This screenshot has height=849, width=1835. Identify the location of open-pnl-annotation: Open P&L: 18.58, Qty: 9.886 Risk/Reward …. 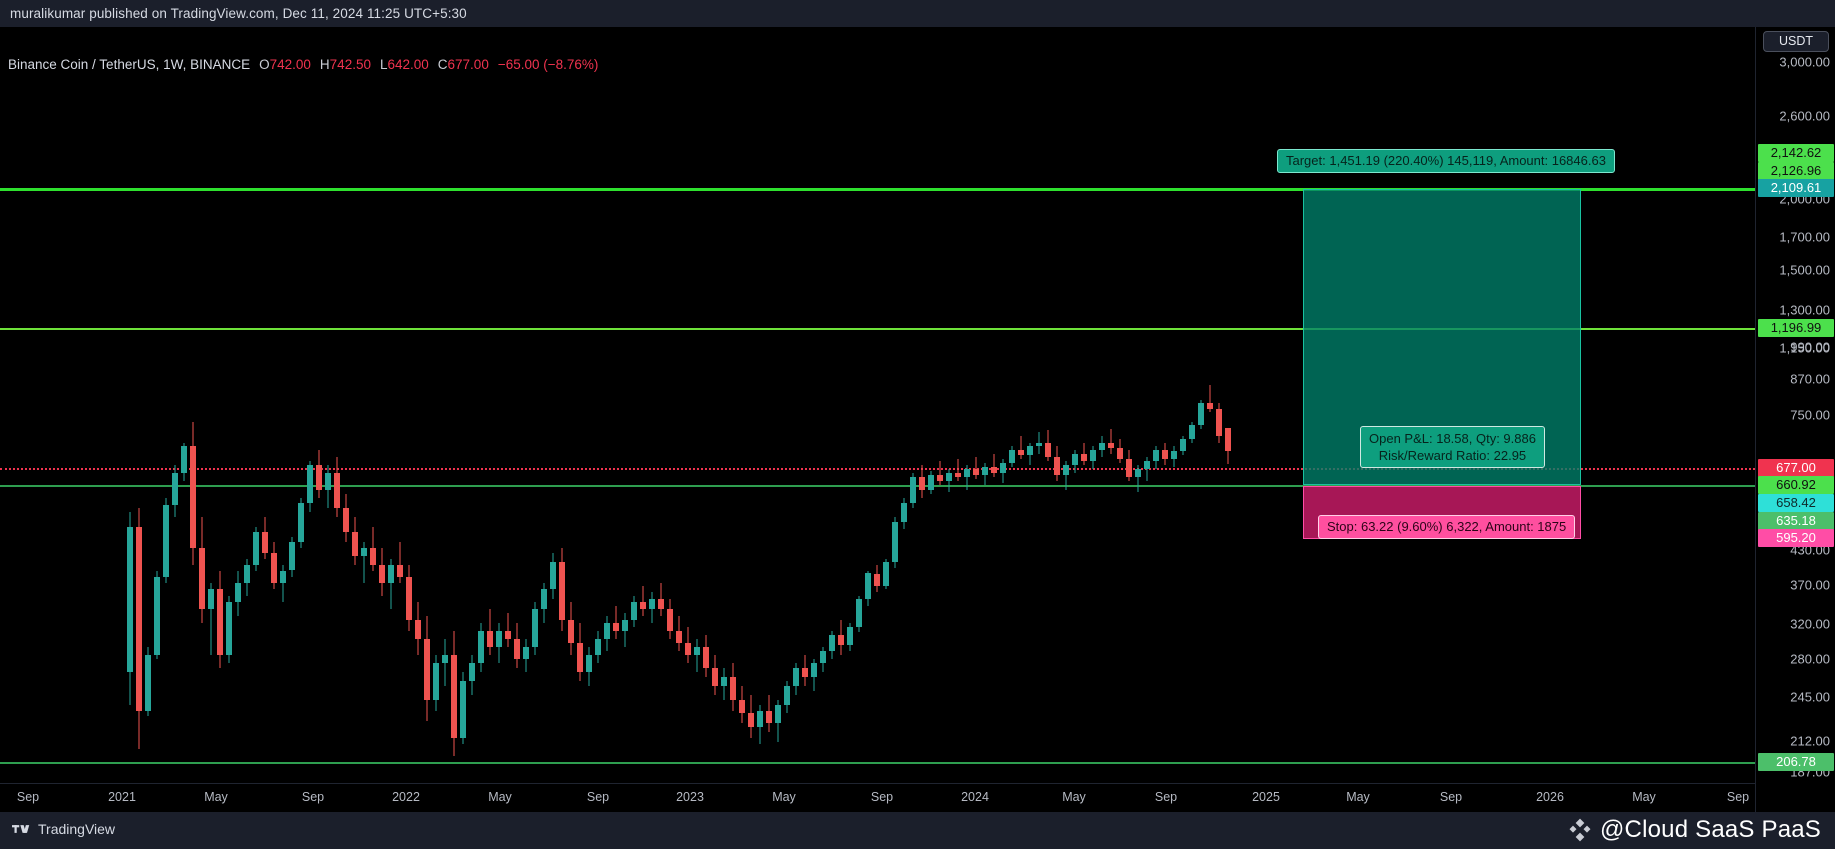
(1452, 447).